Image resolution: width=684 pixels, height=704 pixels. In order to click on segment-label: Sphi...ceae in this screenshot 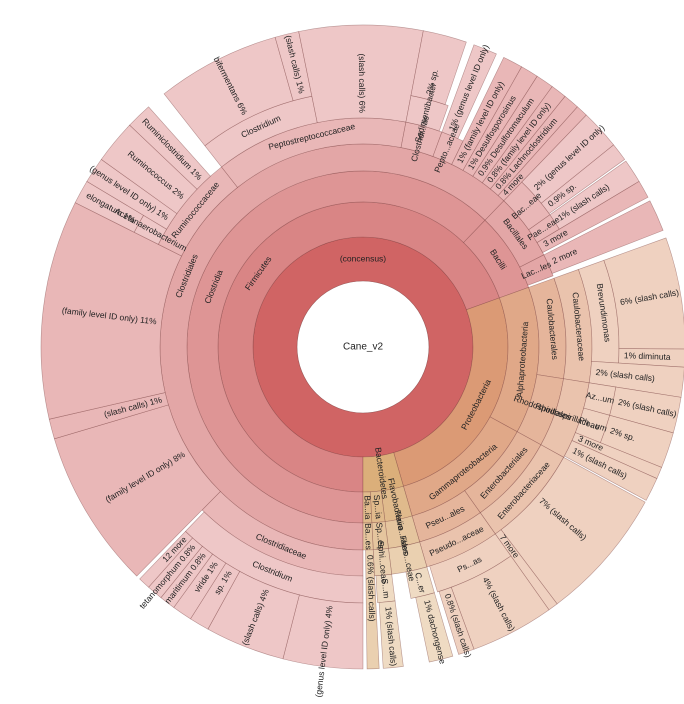, I will do `click(383, 562)`.